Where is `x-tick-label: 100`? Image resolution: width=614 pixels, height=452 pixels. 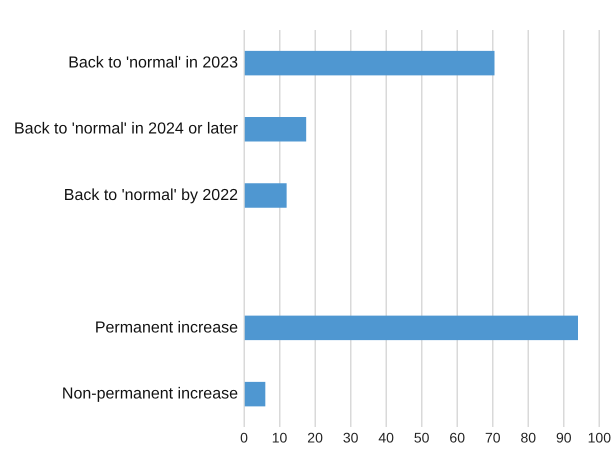
x-tick-label: 100 is located at coordinates (600, 437).